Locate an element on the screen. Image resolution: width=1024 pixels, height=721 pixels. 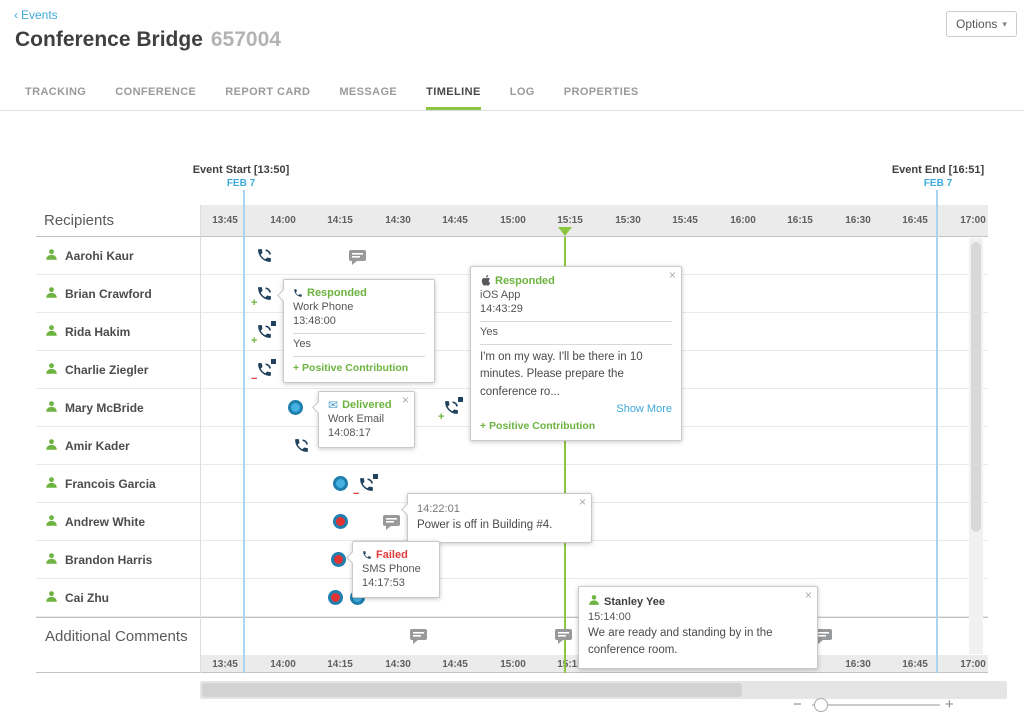
popup-time: 15:14:00 is located at coordinates (609, 617).